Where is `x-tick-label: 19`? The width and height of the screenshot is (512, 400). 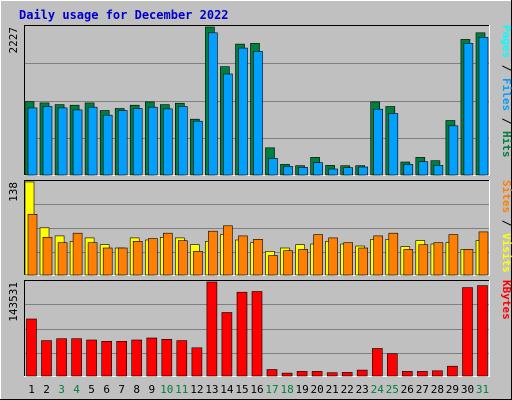
x-tick-label: 19 is located at coordinates (301, 389).